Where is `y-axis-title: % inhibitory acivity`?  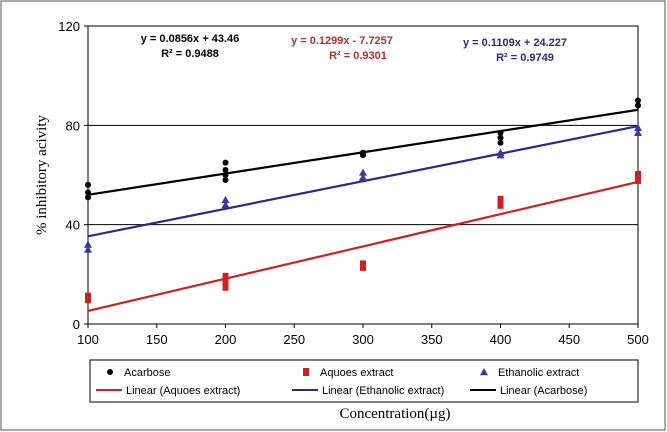
y-axis-title: % inhibitory acivity is located at coordinates (42, 175).